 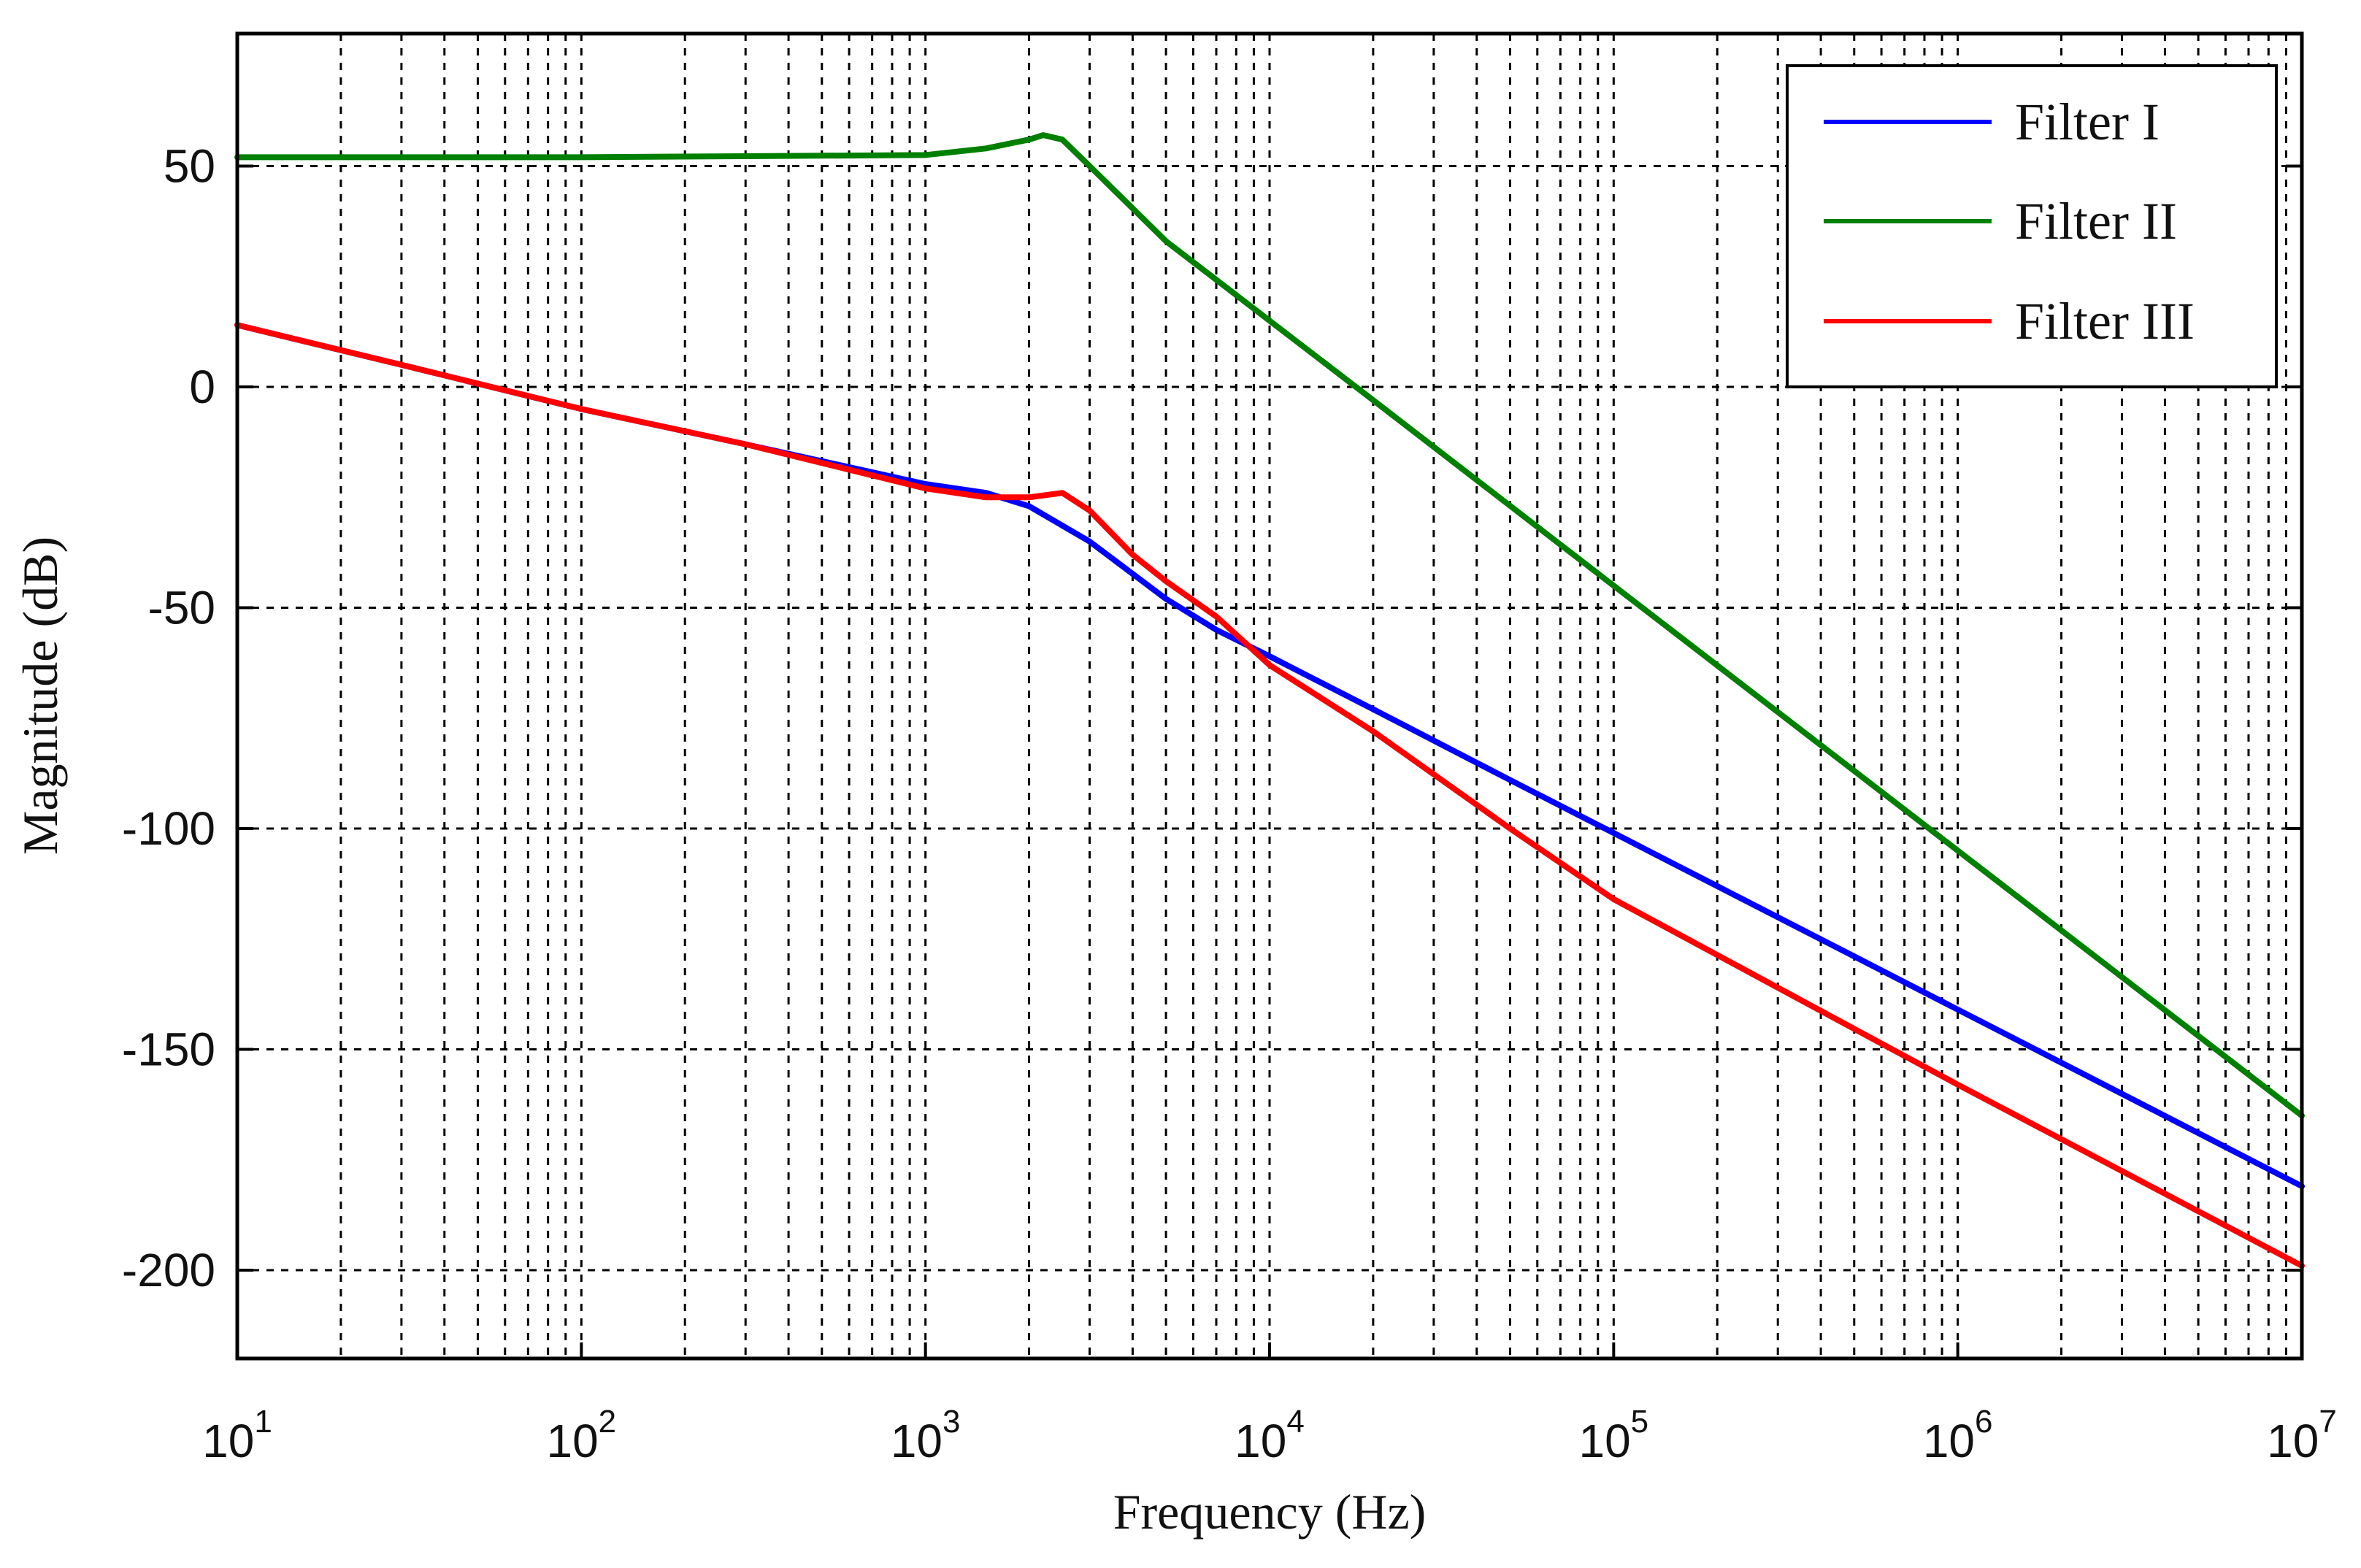 I want to click on y-tick-label: 0, so click(x=202, y=387).